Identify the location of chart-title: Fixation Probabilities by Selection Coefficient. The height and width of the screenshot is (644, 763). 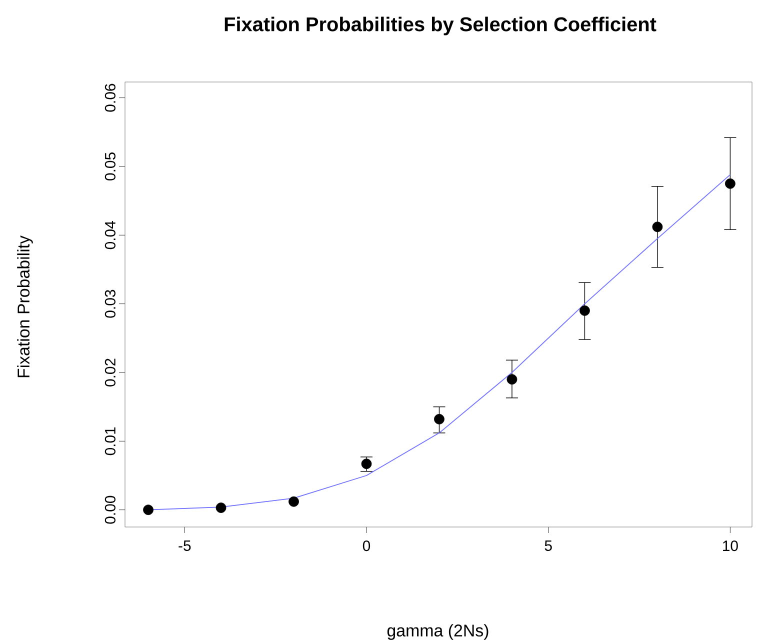
(440, 26).